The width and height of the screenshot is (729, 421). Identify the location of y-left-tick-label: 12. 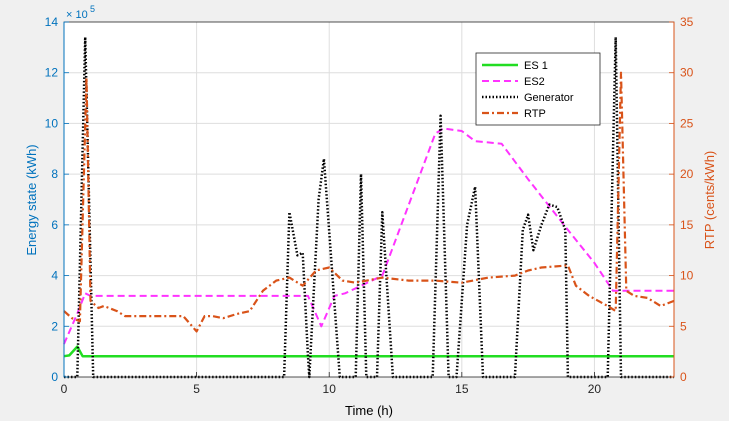
(52, 73).